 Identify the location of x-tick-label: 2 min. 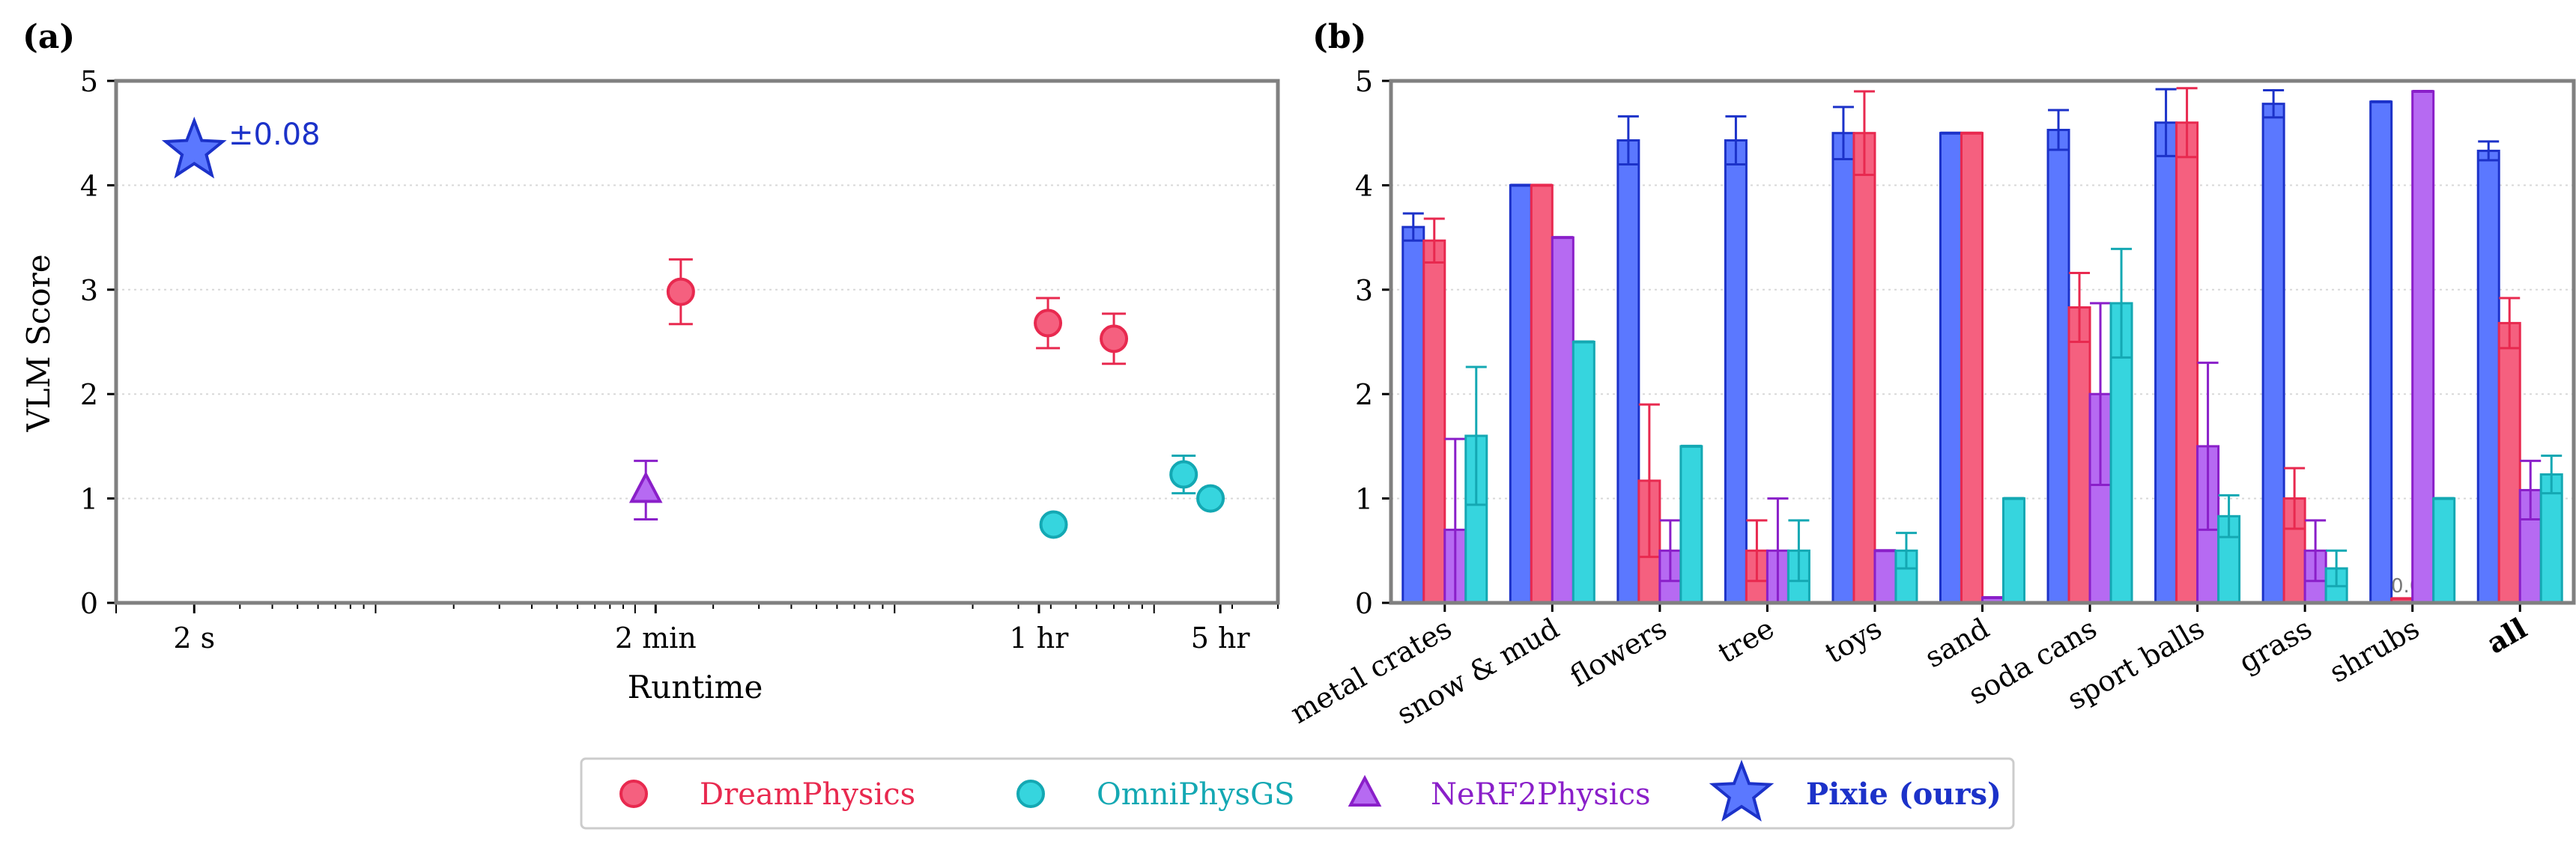
(656, 638).